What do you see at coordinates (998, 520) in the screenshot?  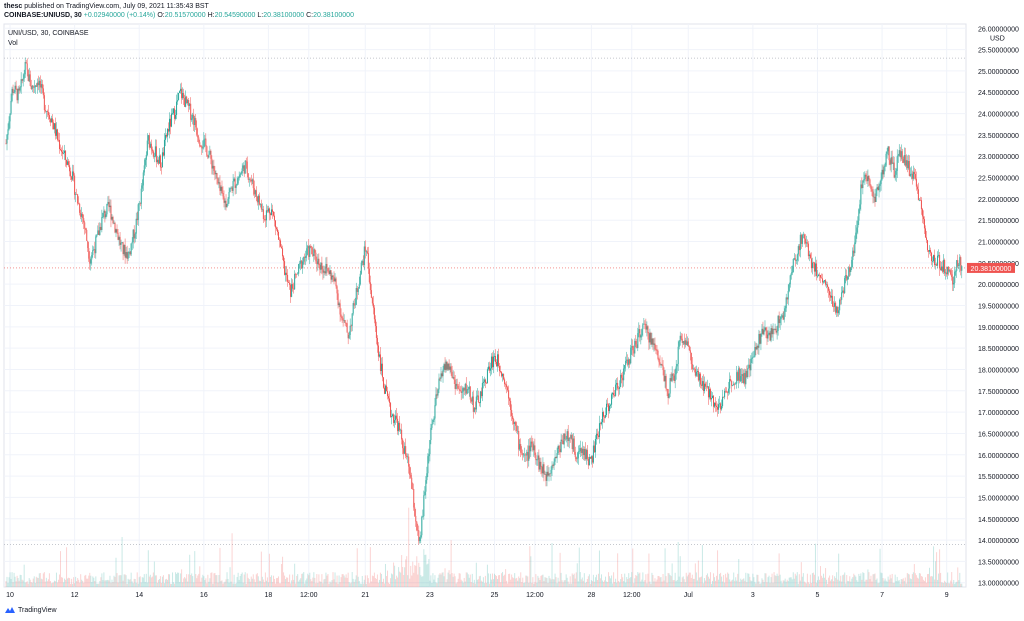 I see `price-tick-label: 14.50000000` at bounding box center [998, 520].